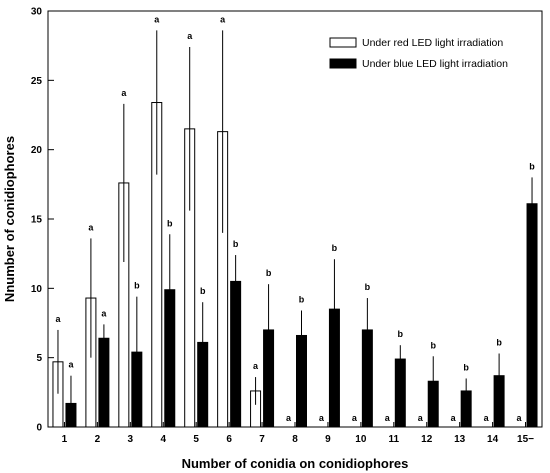 The image size is (550, 473). I want to click on legend-label-red-led: Under red LED light irradiation, so click(432, 43).